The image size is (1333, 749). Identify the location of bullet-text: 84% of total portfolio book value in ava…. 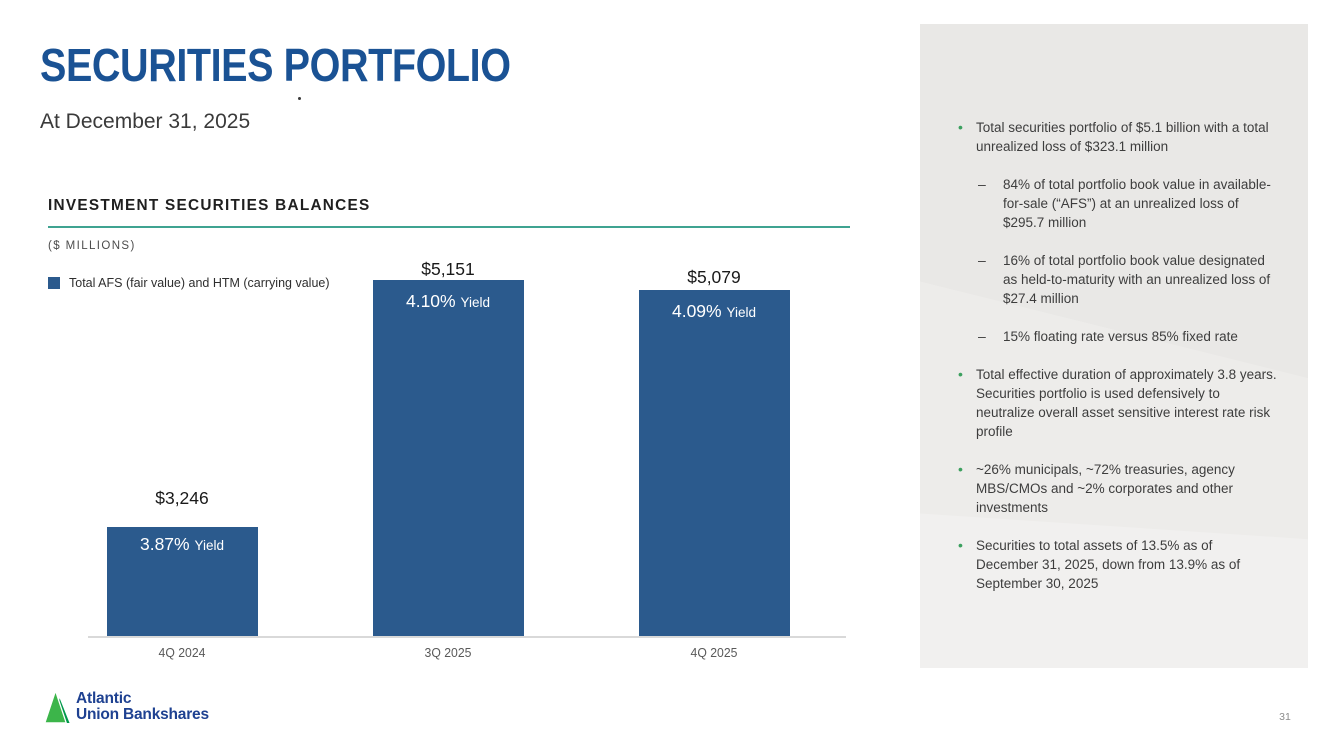
(1137, 203).